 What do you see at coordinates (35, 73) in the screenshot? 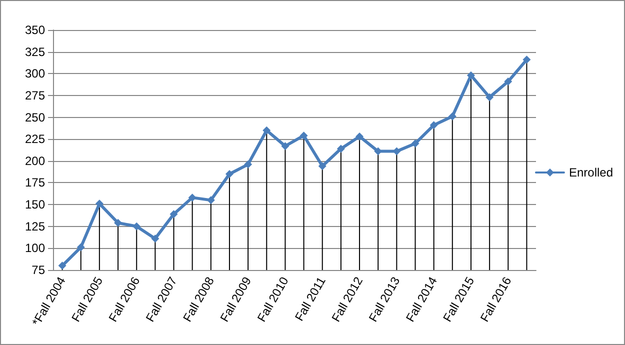
I see `y-tick-label: 300` at bounding box center [35, 73].